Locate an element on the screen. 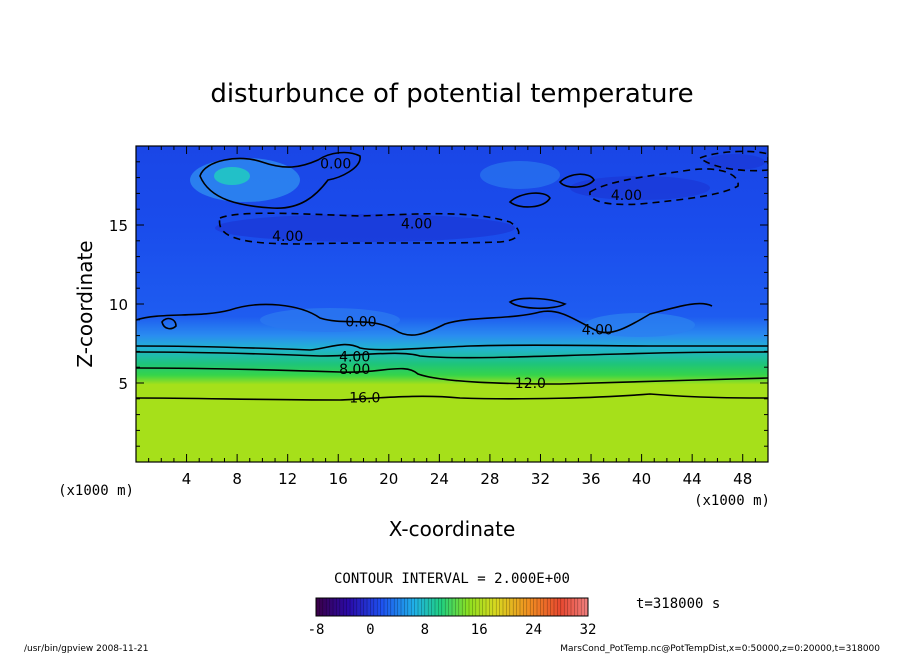 The height and width of the screenshot is (654, 904). x-tick-label: 20 is located at coordinates (388, 479).